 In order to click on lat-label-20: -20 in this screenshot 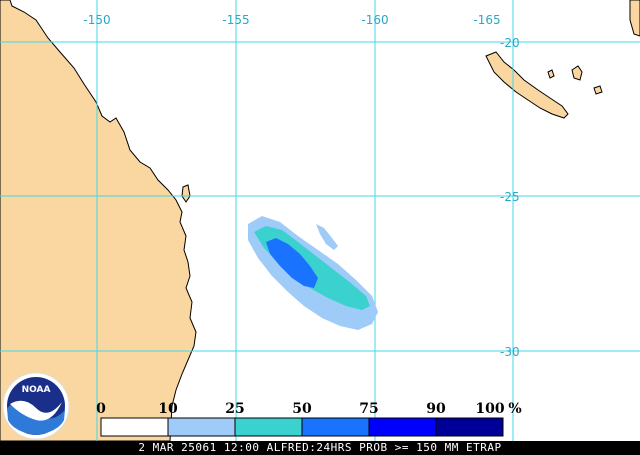, I will do `click(510, 43)`.